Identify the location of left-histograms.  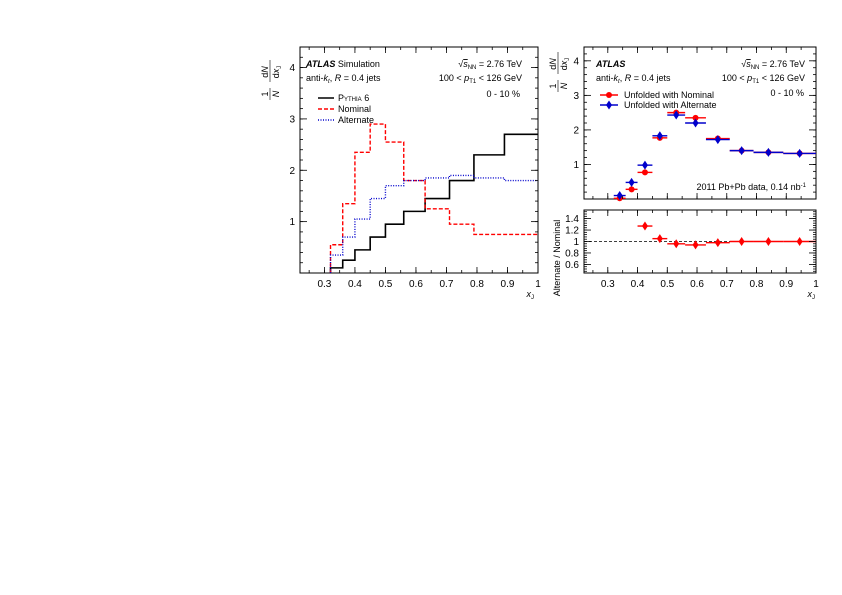
(433, 198).